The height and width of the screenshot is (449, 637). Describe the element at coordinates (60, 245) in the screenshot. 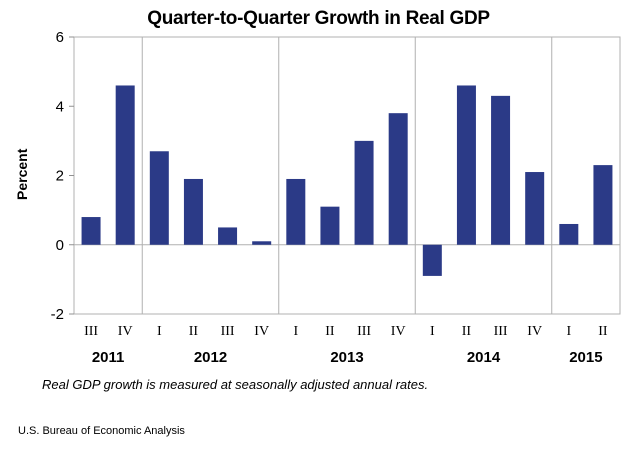

I see `y-tick-label: 0` at that location.